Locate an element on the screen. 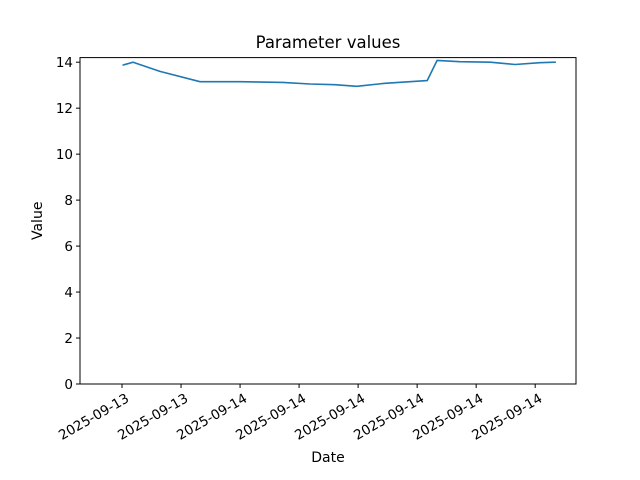 The image size is (640, 480). y-tick-label: 2 is located at coordinates (68, 339).